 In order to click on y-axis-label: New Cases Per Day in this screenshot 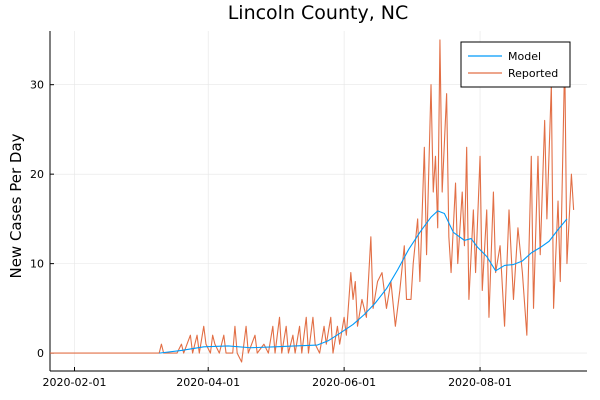, I will do `click(16, 205)`.